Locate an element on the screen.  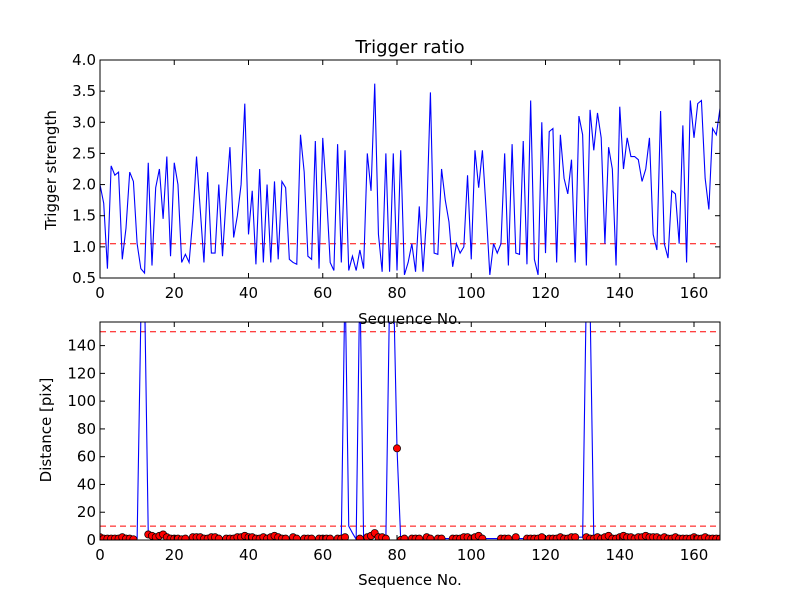
y-tick-label: 0.5 is located at coordinates (84, 278).